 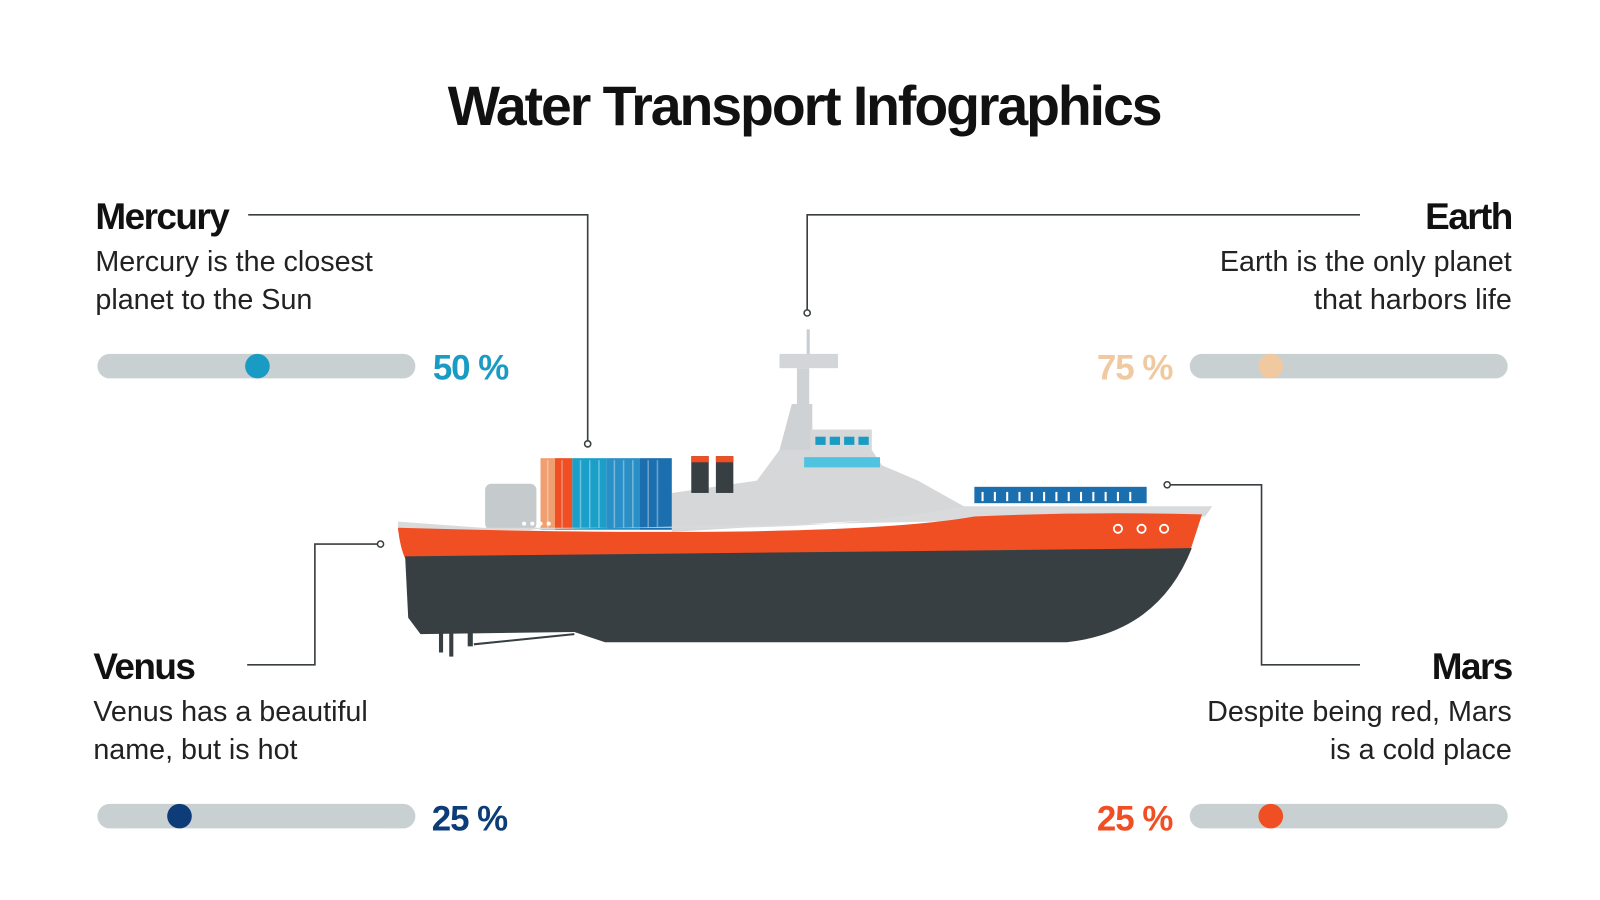 I want to click on item-text: Venus has a beautiful, so click(x=230, y=712).